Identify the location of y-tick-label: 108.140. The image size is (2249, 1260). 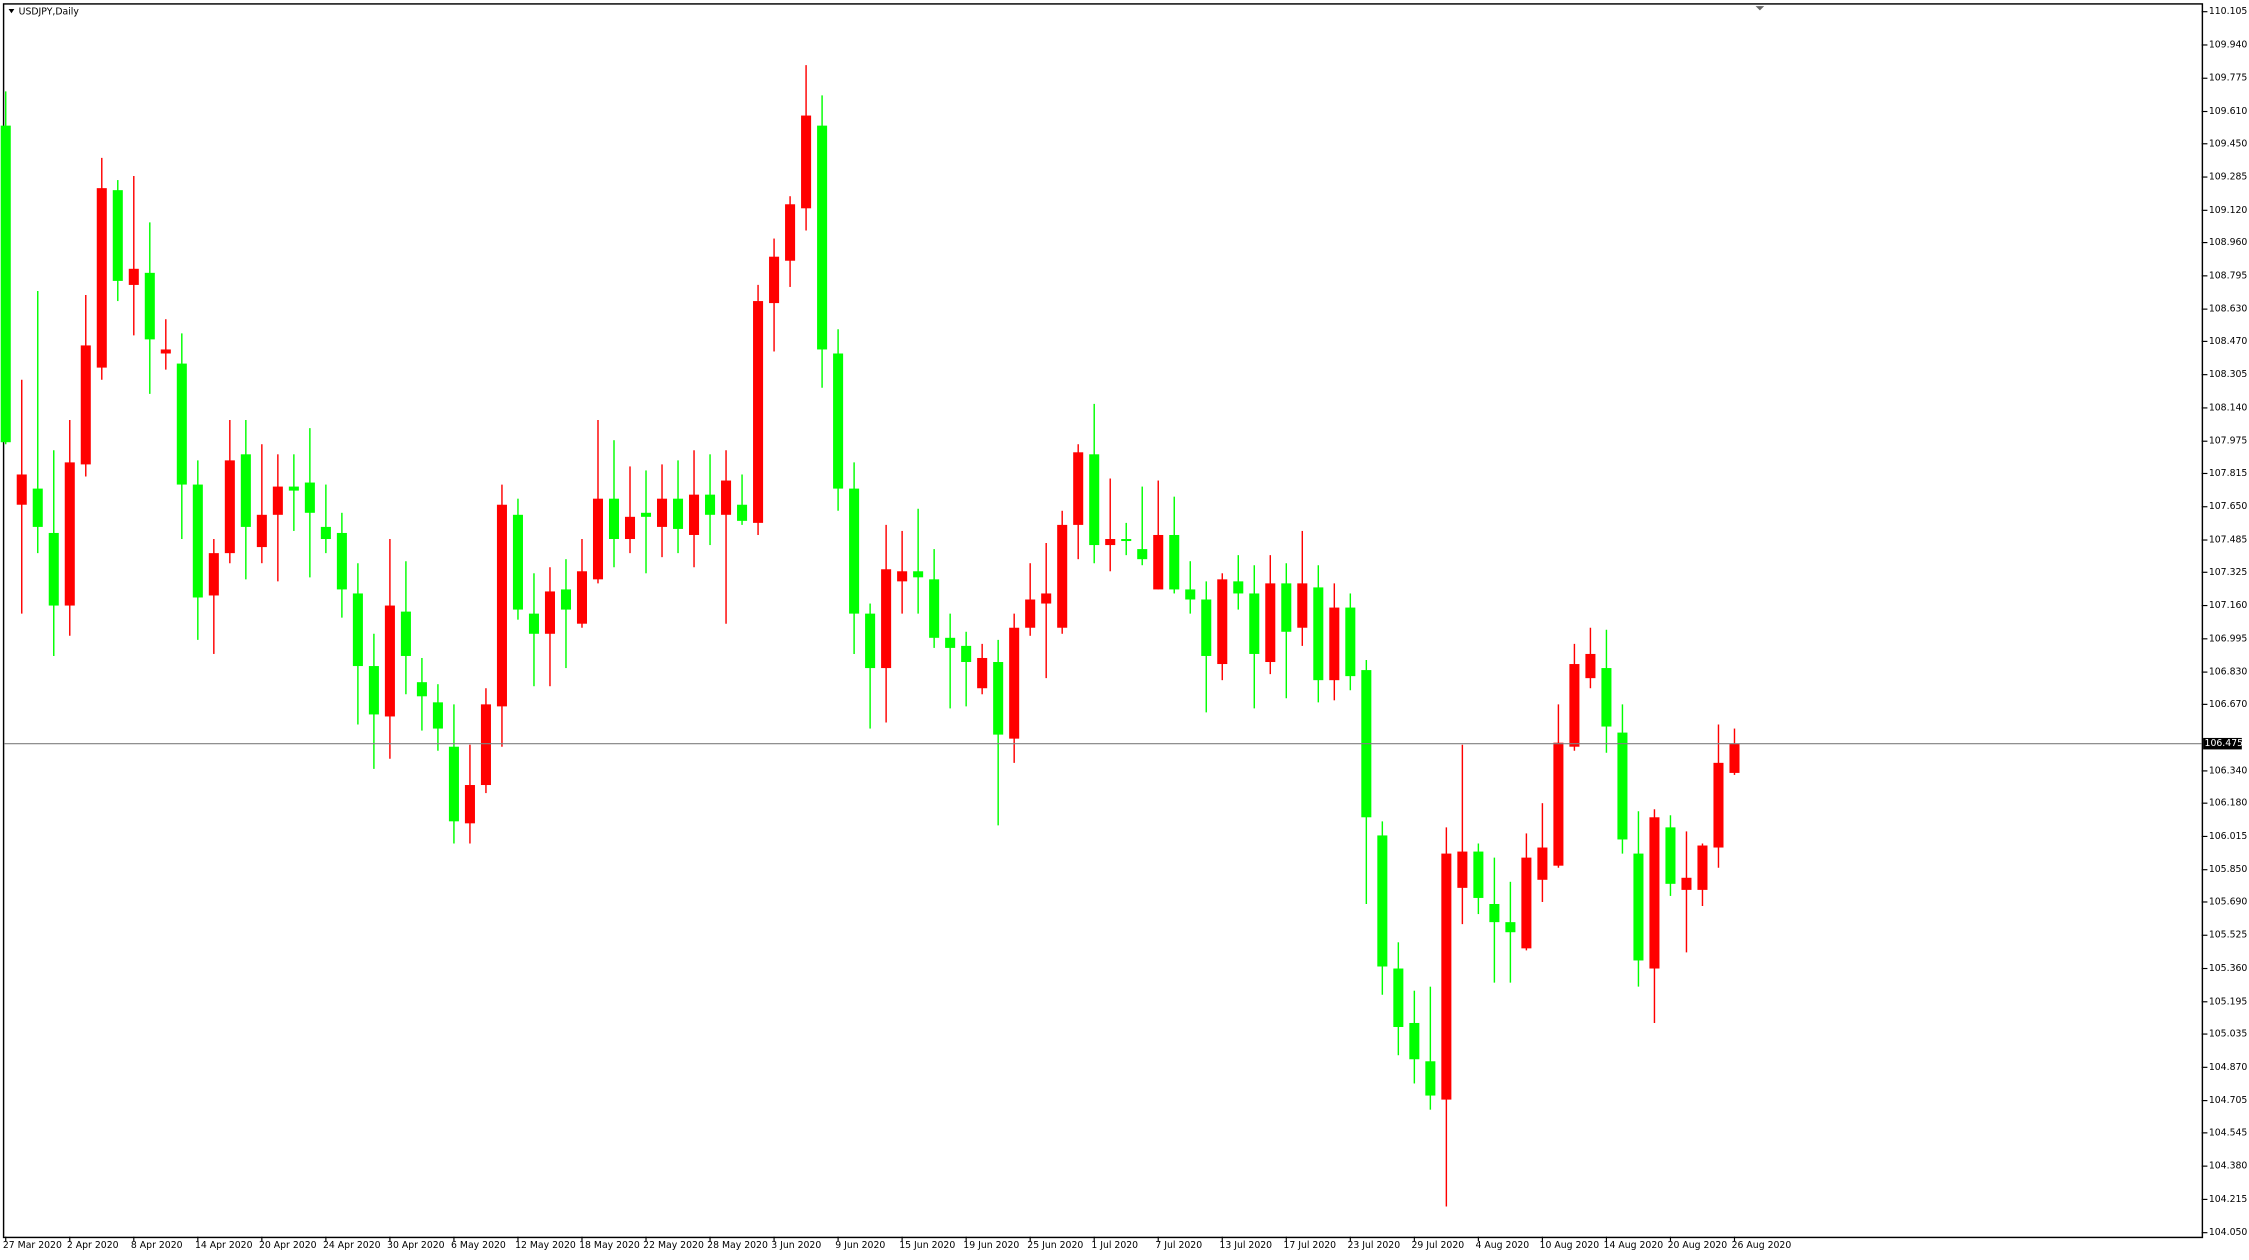
(2228, 407).